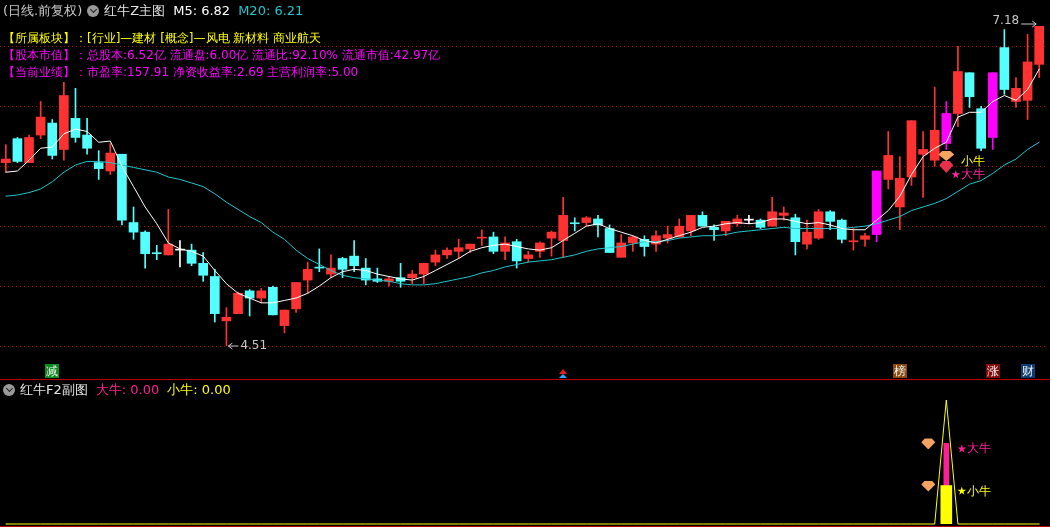 Image resolution: width=1050 pixels, height=527 pixels. I want to click on text: 财, so click(1027, 371).